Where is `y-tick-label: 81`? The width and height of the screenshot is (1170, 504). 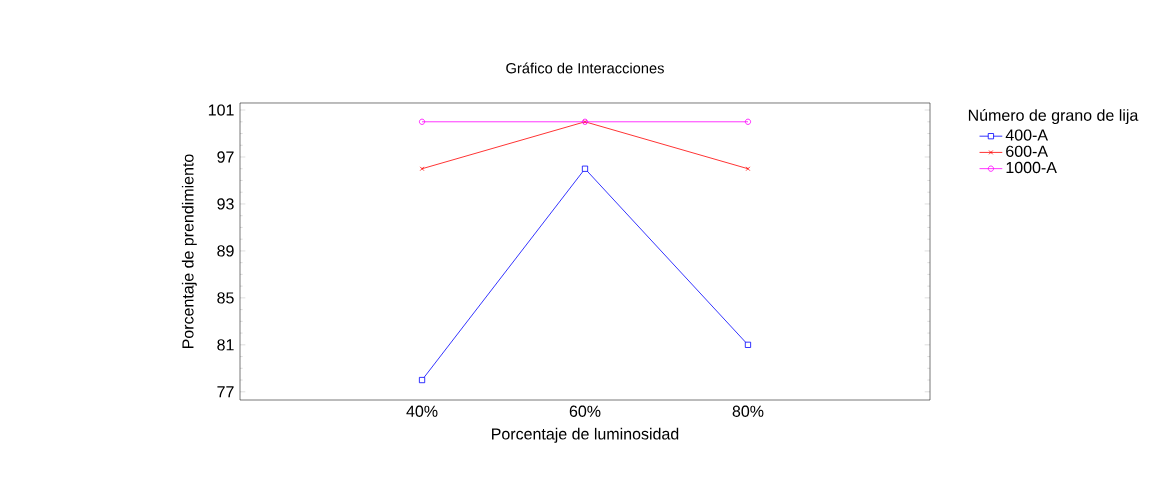 y-tick-label: 81 is located at coordinates (225, 345).